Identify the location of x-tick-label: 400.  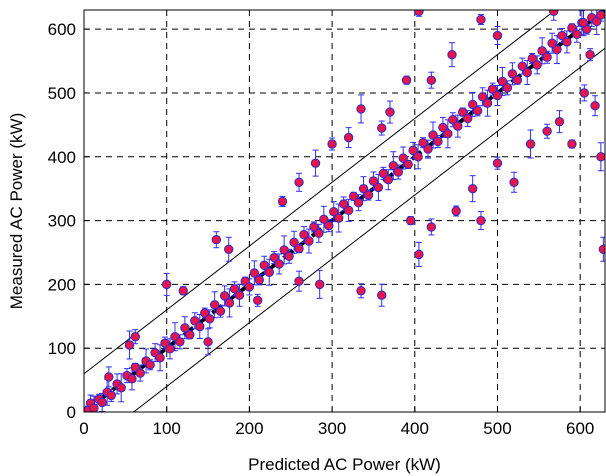
(415, 428).